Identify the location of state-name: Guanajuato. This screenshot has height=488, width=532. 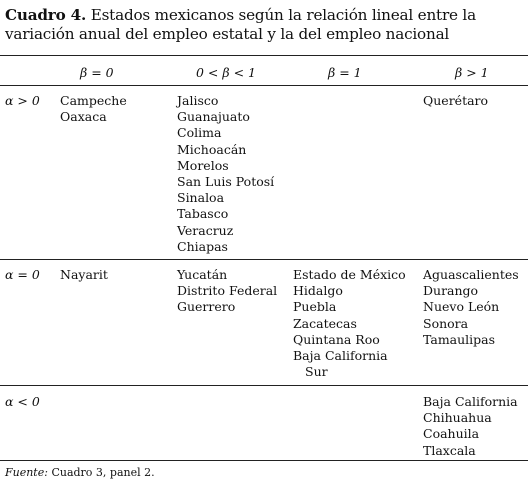
(213, 117).